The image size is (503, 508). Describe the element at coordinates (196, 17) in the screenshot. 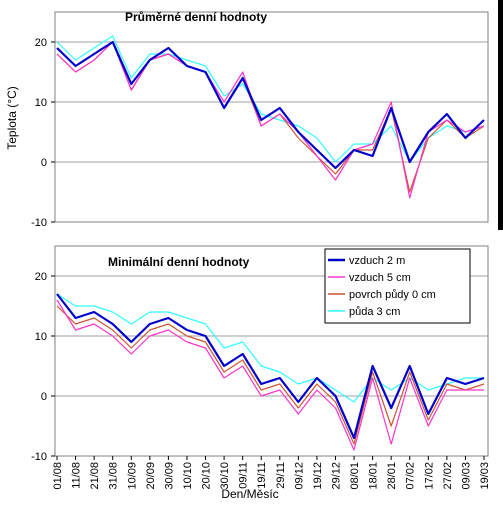

I see `panel-title: Průměrné denní hodnoty` at that location.